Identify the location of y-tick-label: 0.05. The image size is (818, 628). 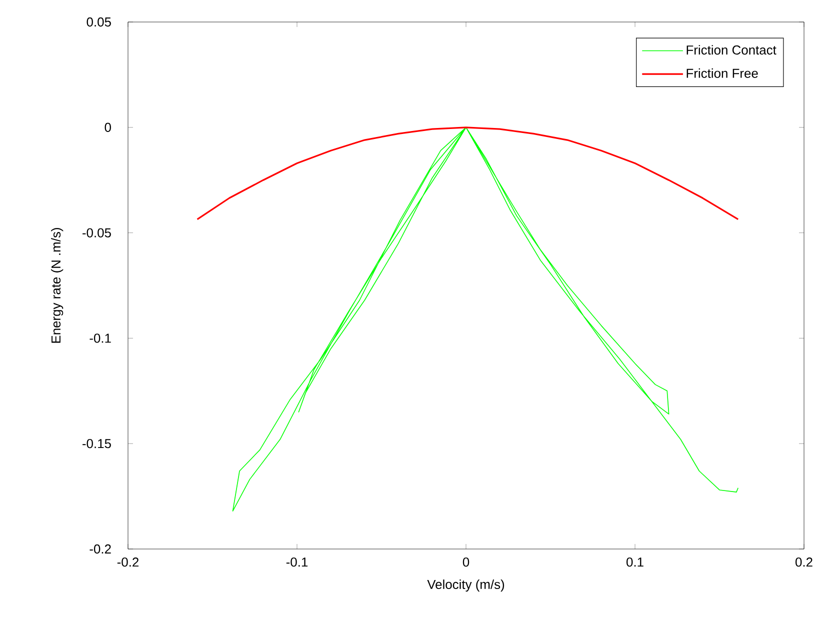
(98, 22).